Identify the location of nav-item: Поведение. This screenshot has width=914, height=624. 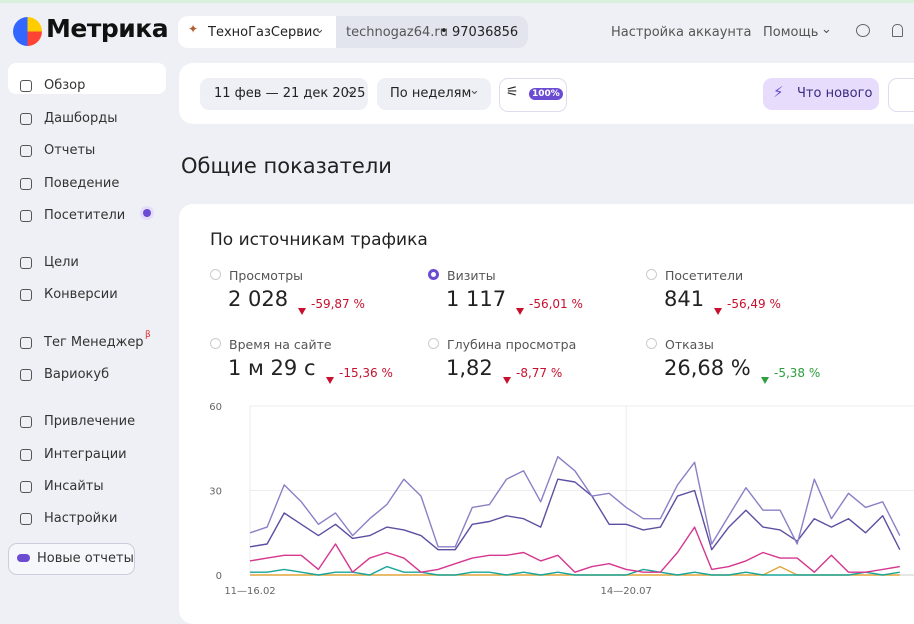
(82, 183).